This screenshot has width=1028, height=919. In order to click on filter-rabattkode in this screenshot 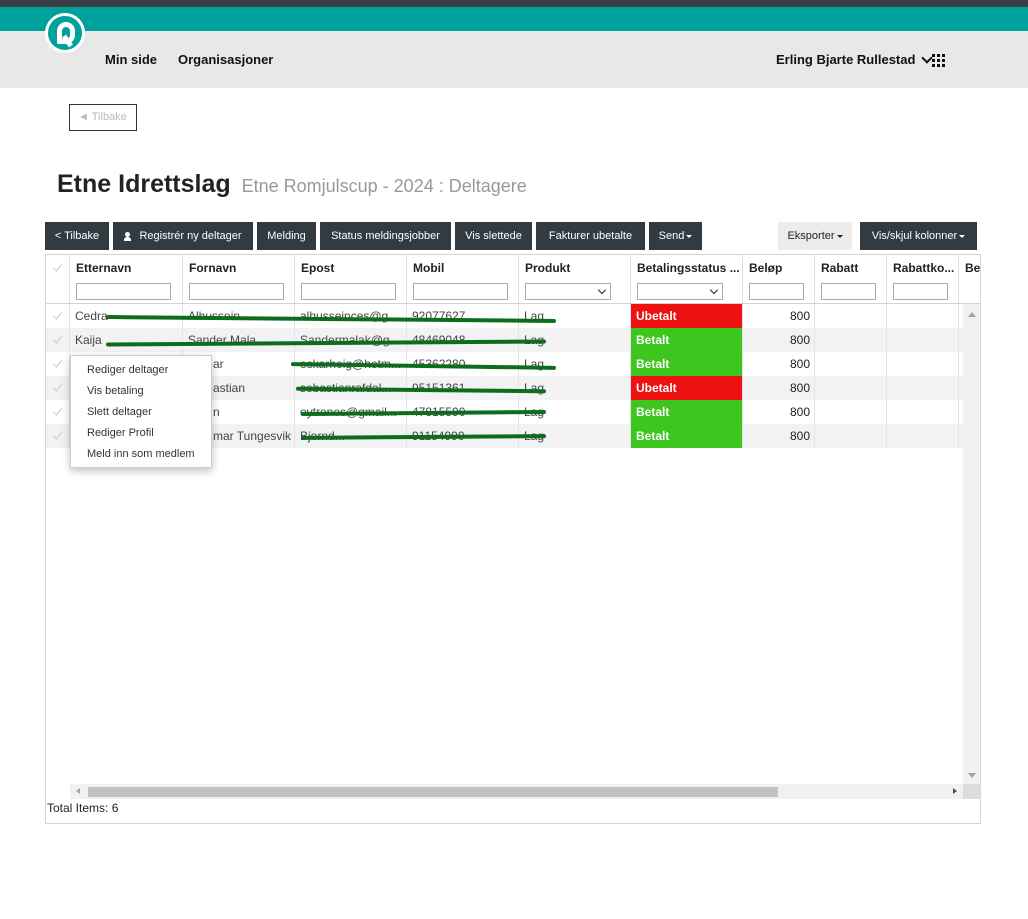, I will do `click(920, 291)`.